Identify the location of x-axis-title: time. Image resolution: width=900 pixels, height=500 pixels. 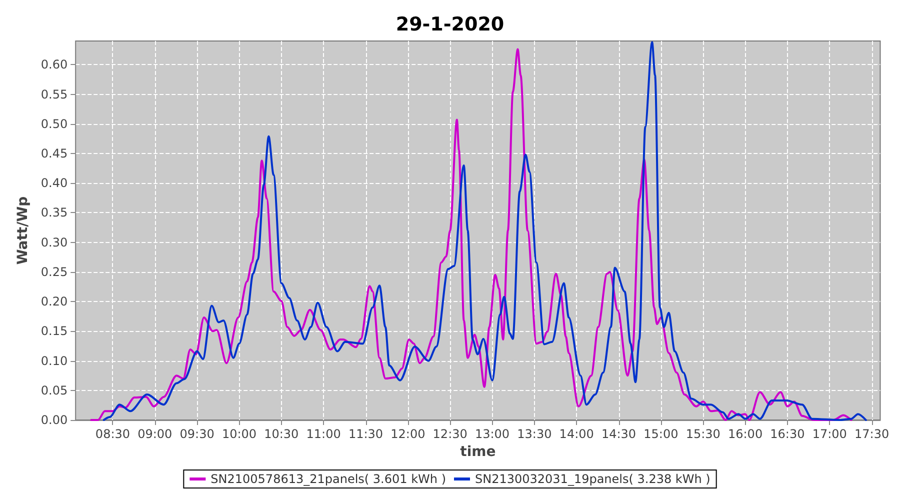
(478, 452).